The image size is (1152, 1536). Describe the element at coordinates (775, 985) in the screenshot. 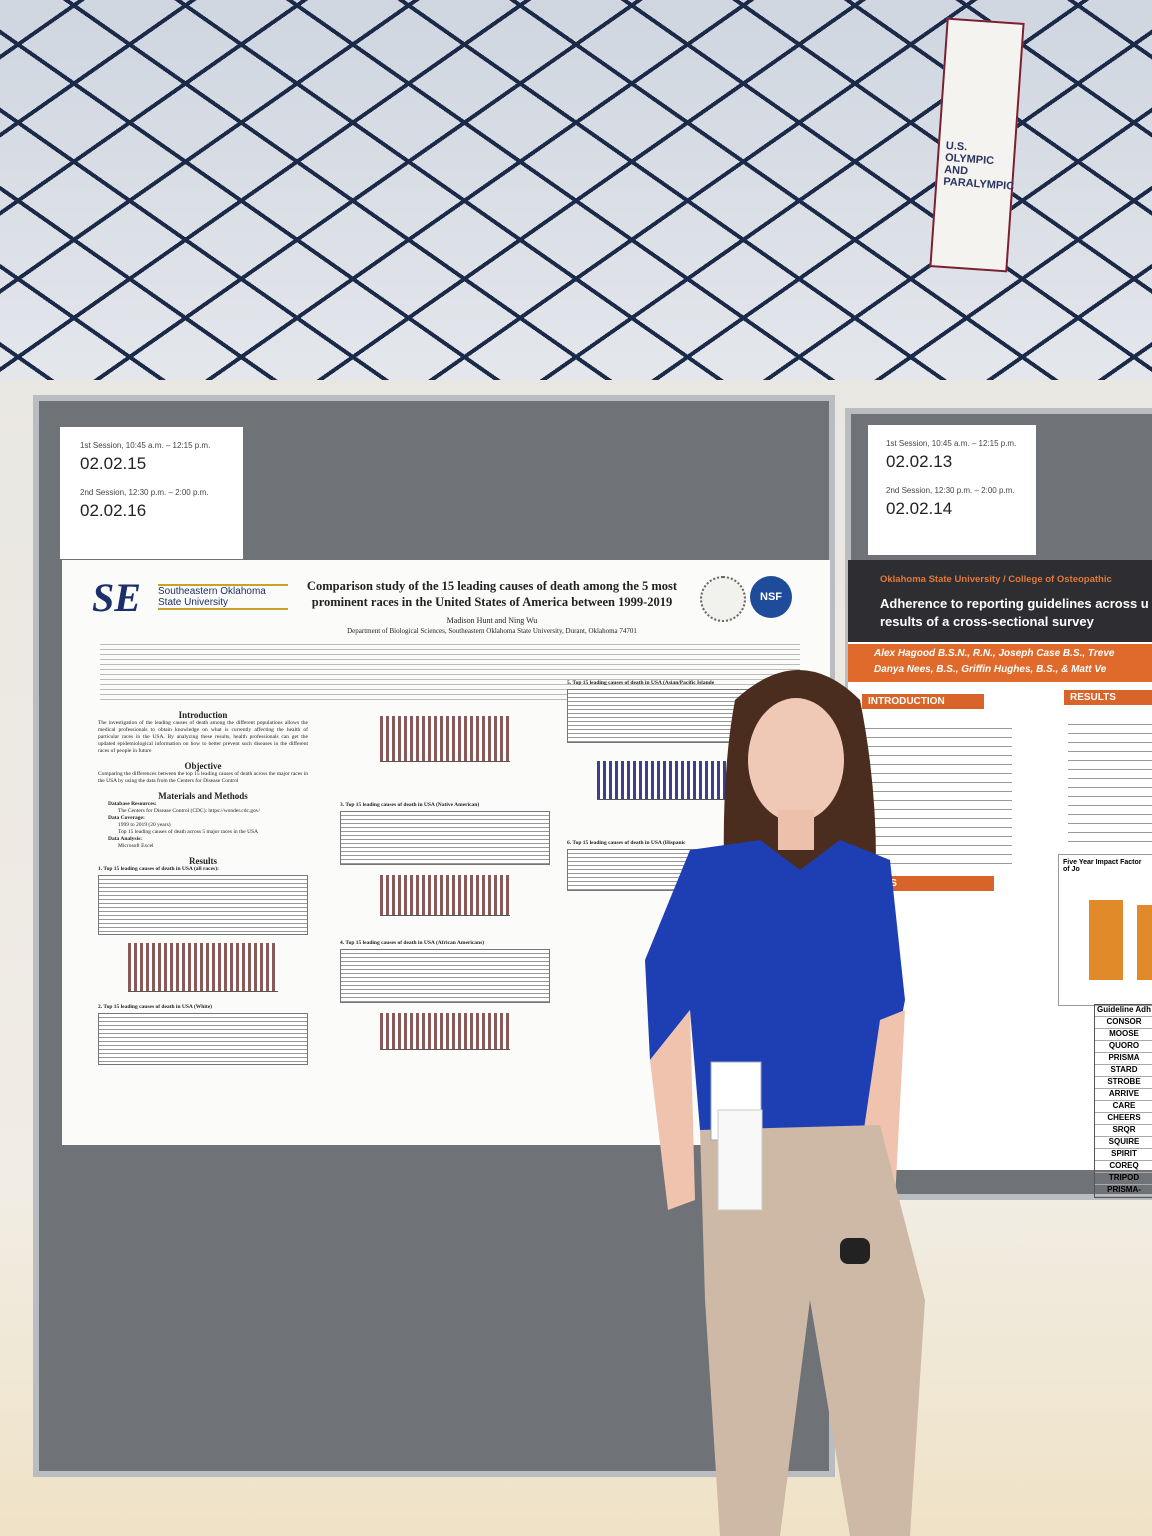

I see `shirt` at that location.